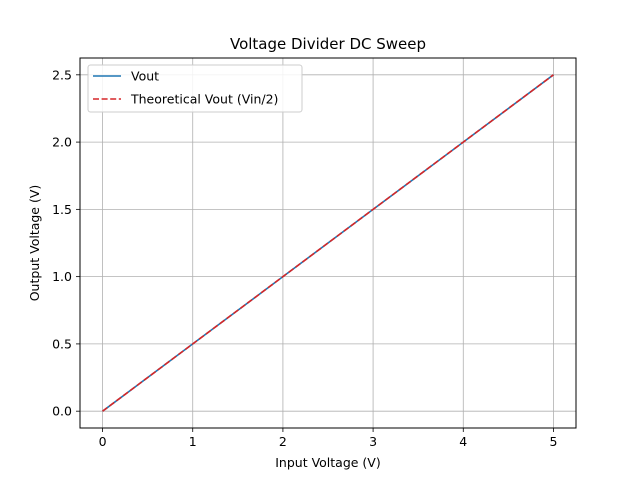 This screenshot has height=484, width=640. I want to click on legend: Vout Theoretical Vout (Vin/2), so click(195, 88).